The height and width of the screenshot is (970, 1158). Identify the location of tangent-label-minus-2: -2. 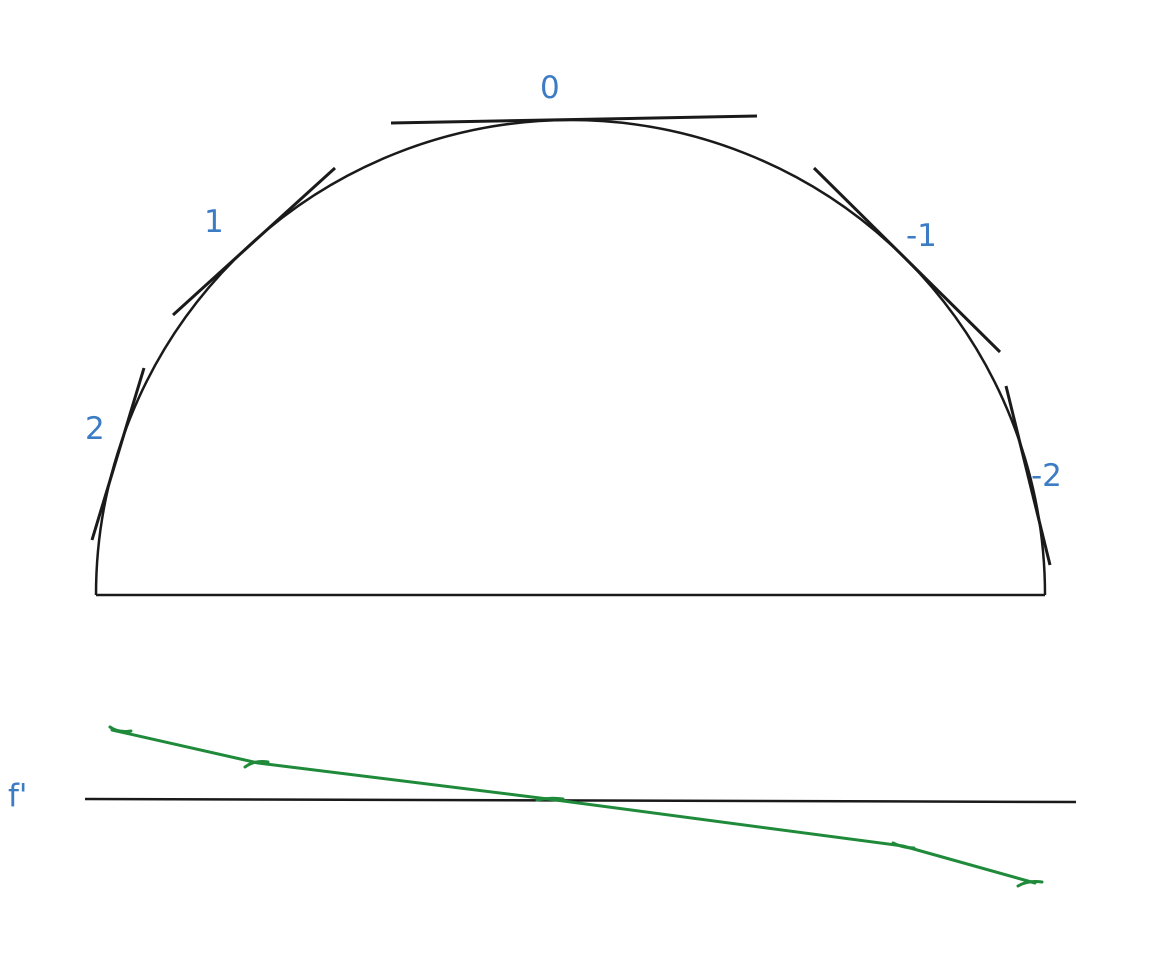
(1046, 476).